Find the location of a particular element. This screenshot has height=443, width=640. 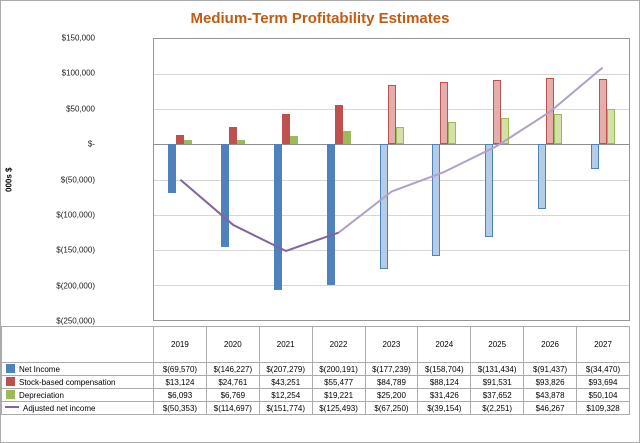

bar-net-income-2025 is located at coordinates (489, 190).